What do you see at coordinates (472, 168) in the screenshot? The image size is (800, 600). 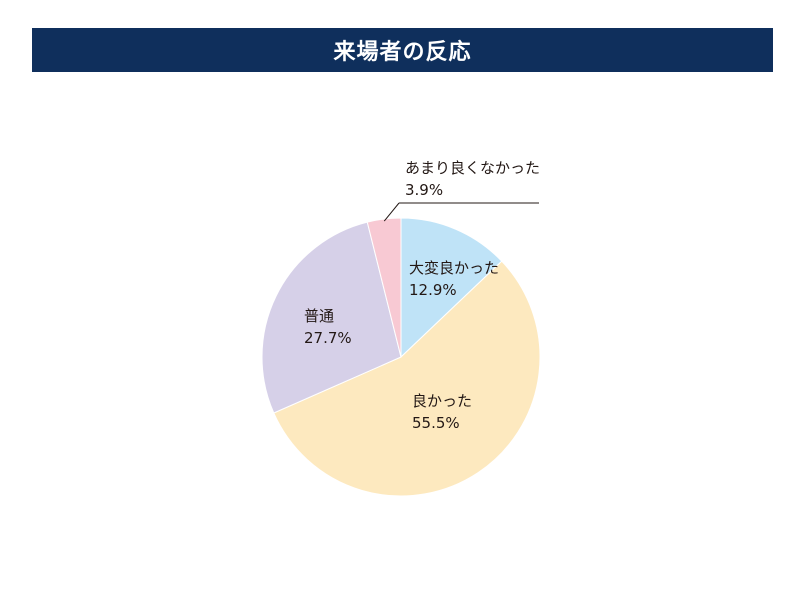 I see `slice-label-amari-yokunakatta: あまり良くなかった` at bounding box center [472, 168].